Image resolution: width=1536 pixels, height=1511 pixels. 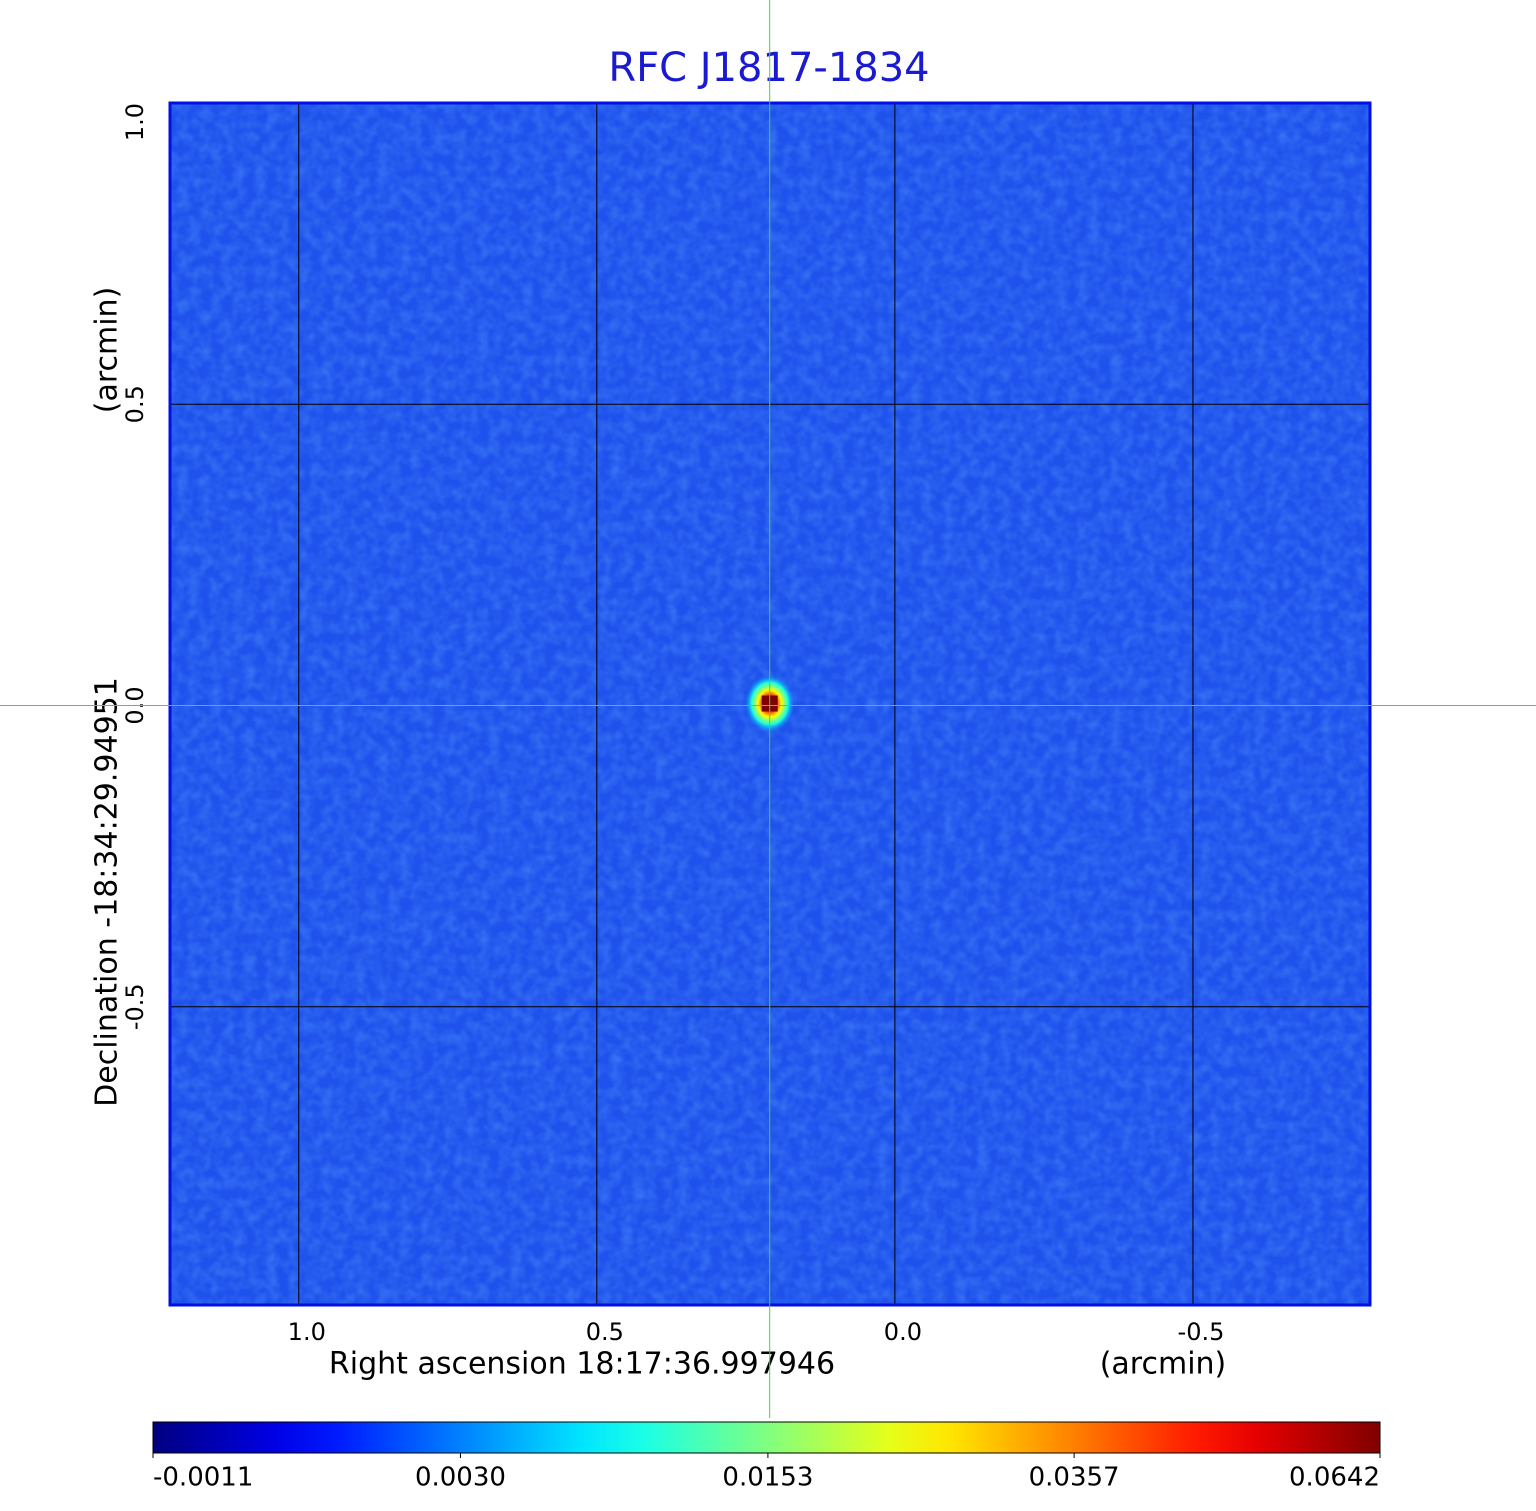 I want to click on colorbar-tick-label: 0.0030, so click(x=460, y=1478).